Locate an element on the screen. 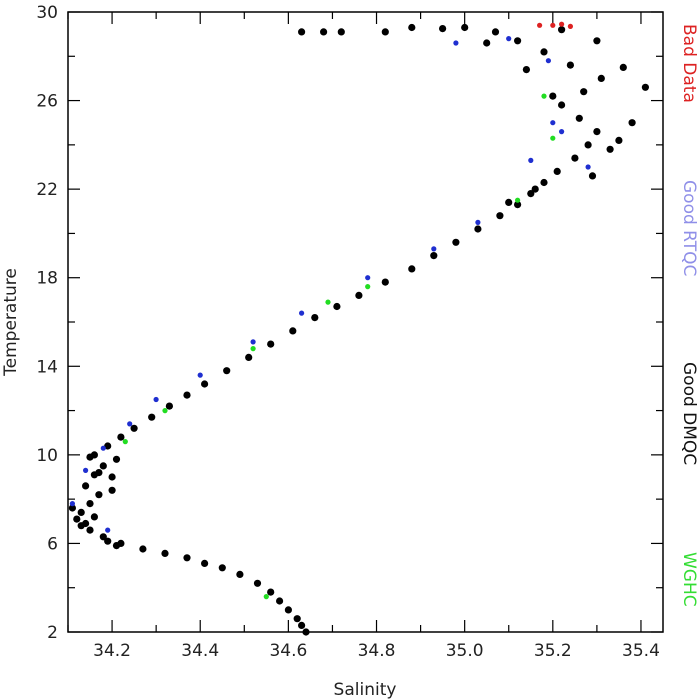  x-tick-label: 34.6 is located at coordinates (288, 651).